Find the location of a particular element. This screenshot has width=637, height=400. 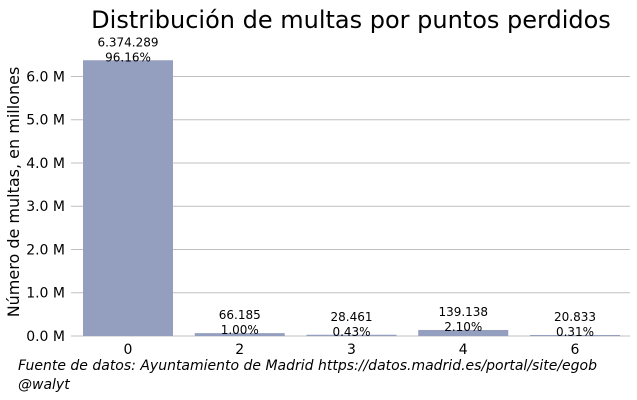

percent-label: 96.16% is located at coordinates (128, 57).